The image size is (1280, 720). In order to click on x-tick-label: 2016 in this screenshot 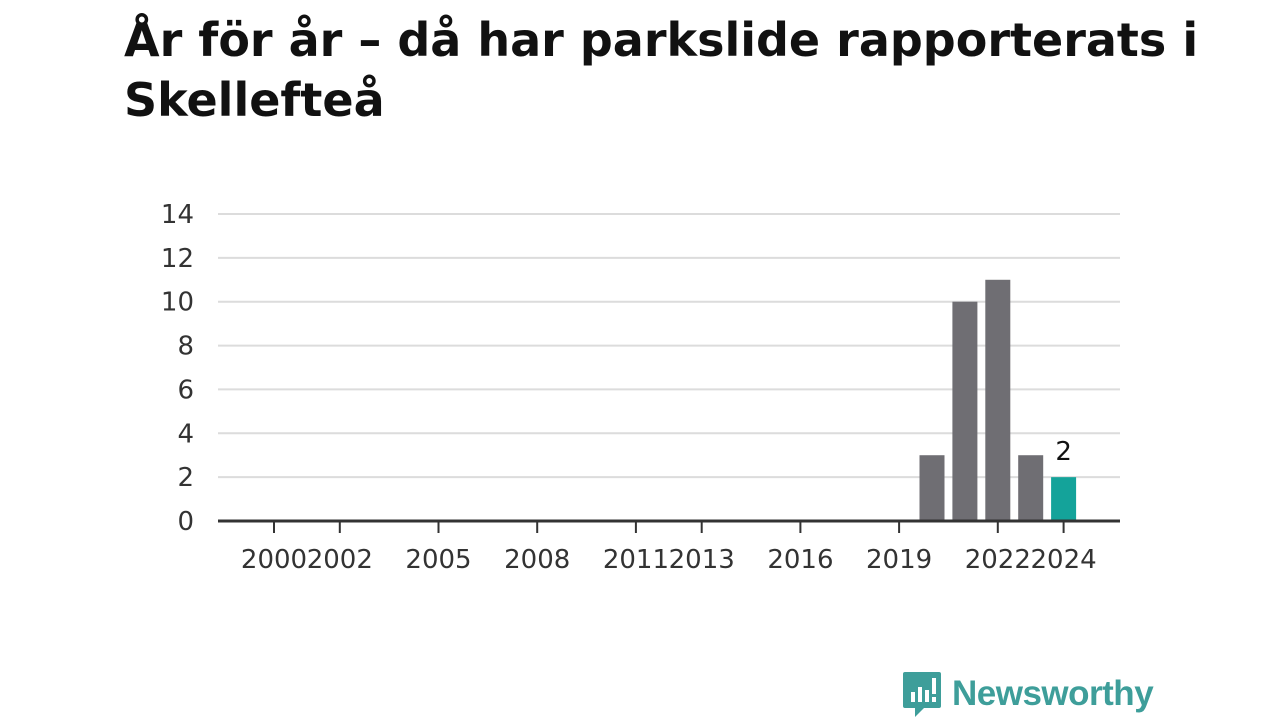, I will do `click(800, 560)`.